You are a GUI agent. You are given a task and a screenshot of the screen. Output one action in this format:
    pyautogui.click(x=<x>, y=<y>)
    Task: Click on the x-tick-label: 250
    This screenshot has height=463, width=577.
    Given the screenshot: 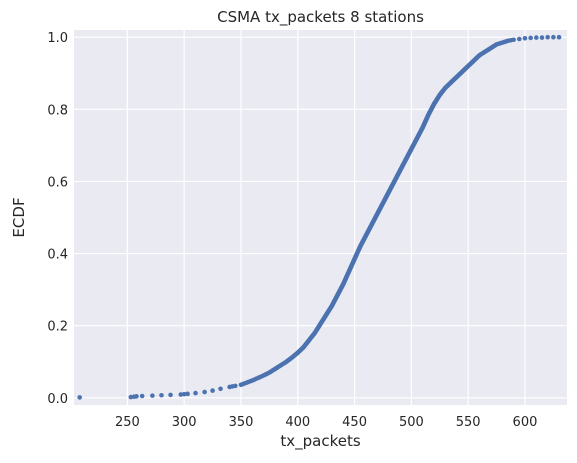 What is the action you would take?
    pyautogui.click(x=127, y=422)
    